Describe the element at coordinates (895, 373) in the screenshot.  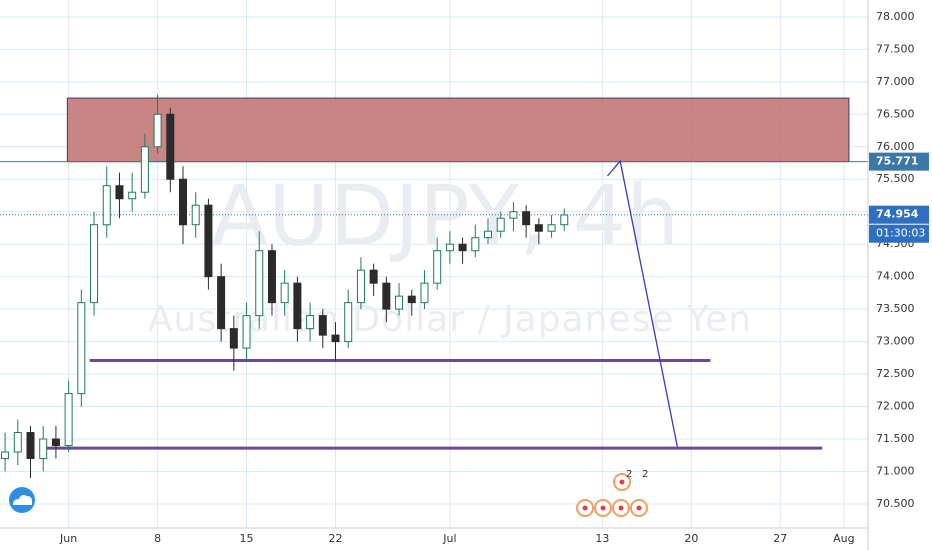
I see `y-tick-label: 72.500` at that location.